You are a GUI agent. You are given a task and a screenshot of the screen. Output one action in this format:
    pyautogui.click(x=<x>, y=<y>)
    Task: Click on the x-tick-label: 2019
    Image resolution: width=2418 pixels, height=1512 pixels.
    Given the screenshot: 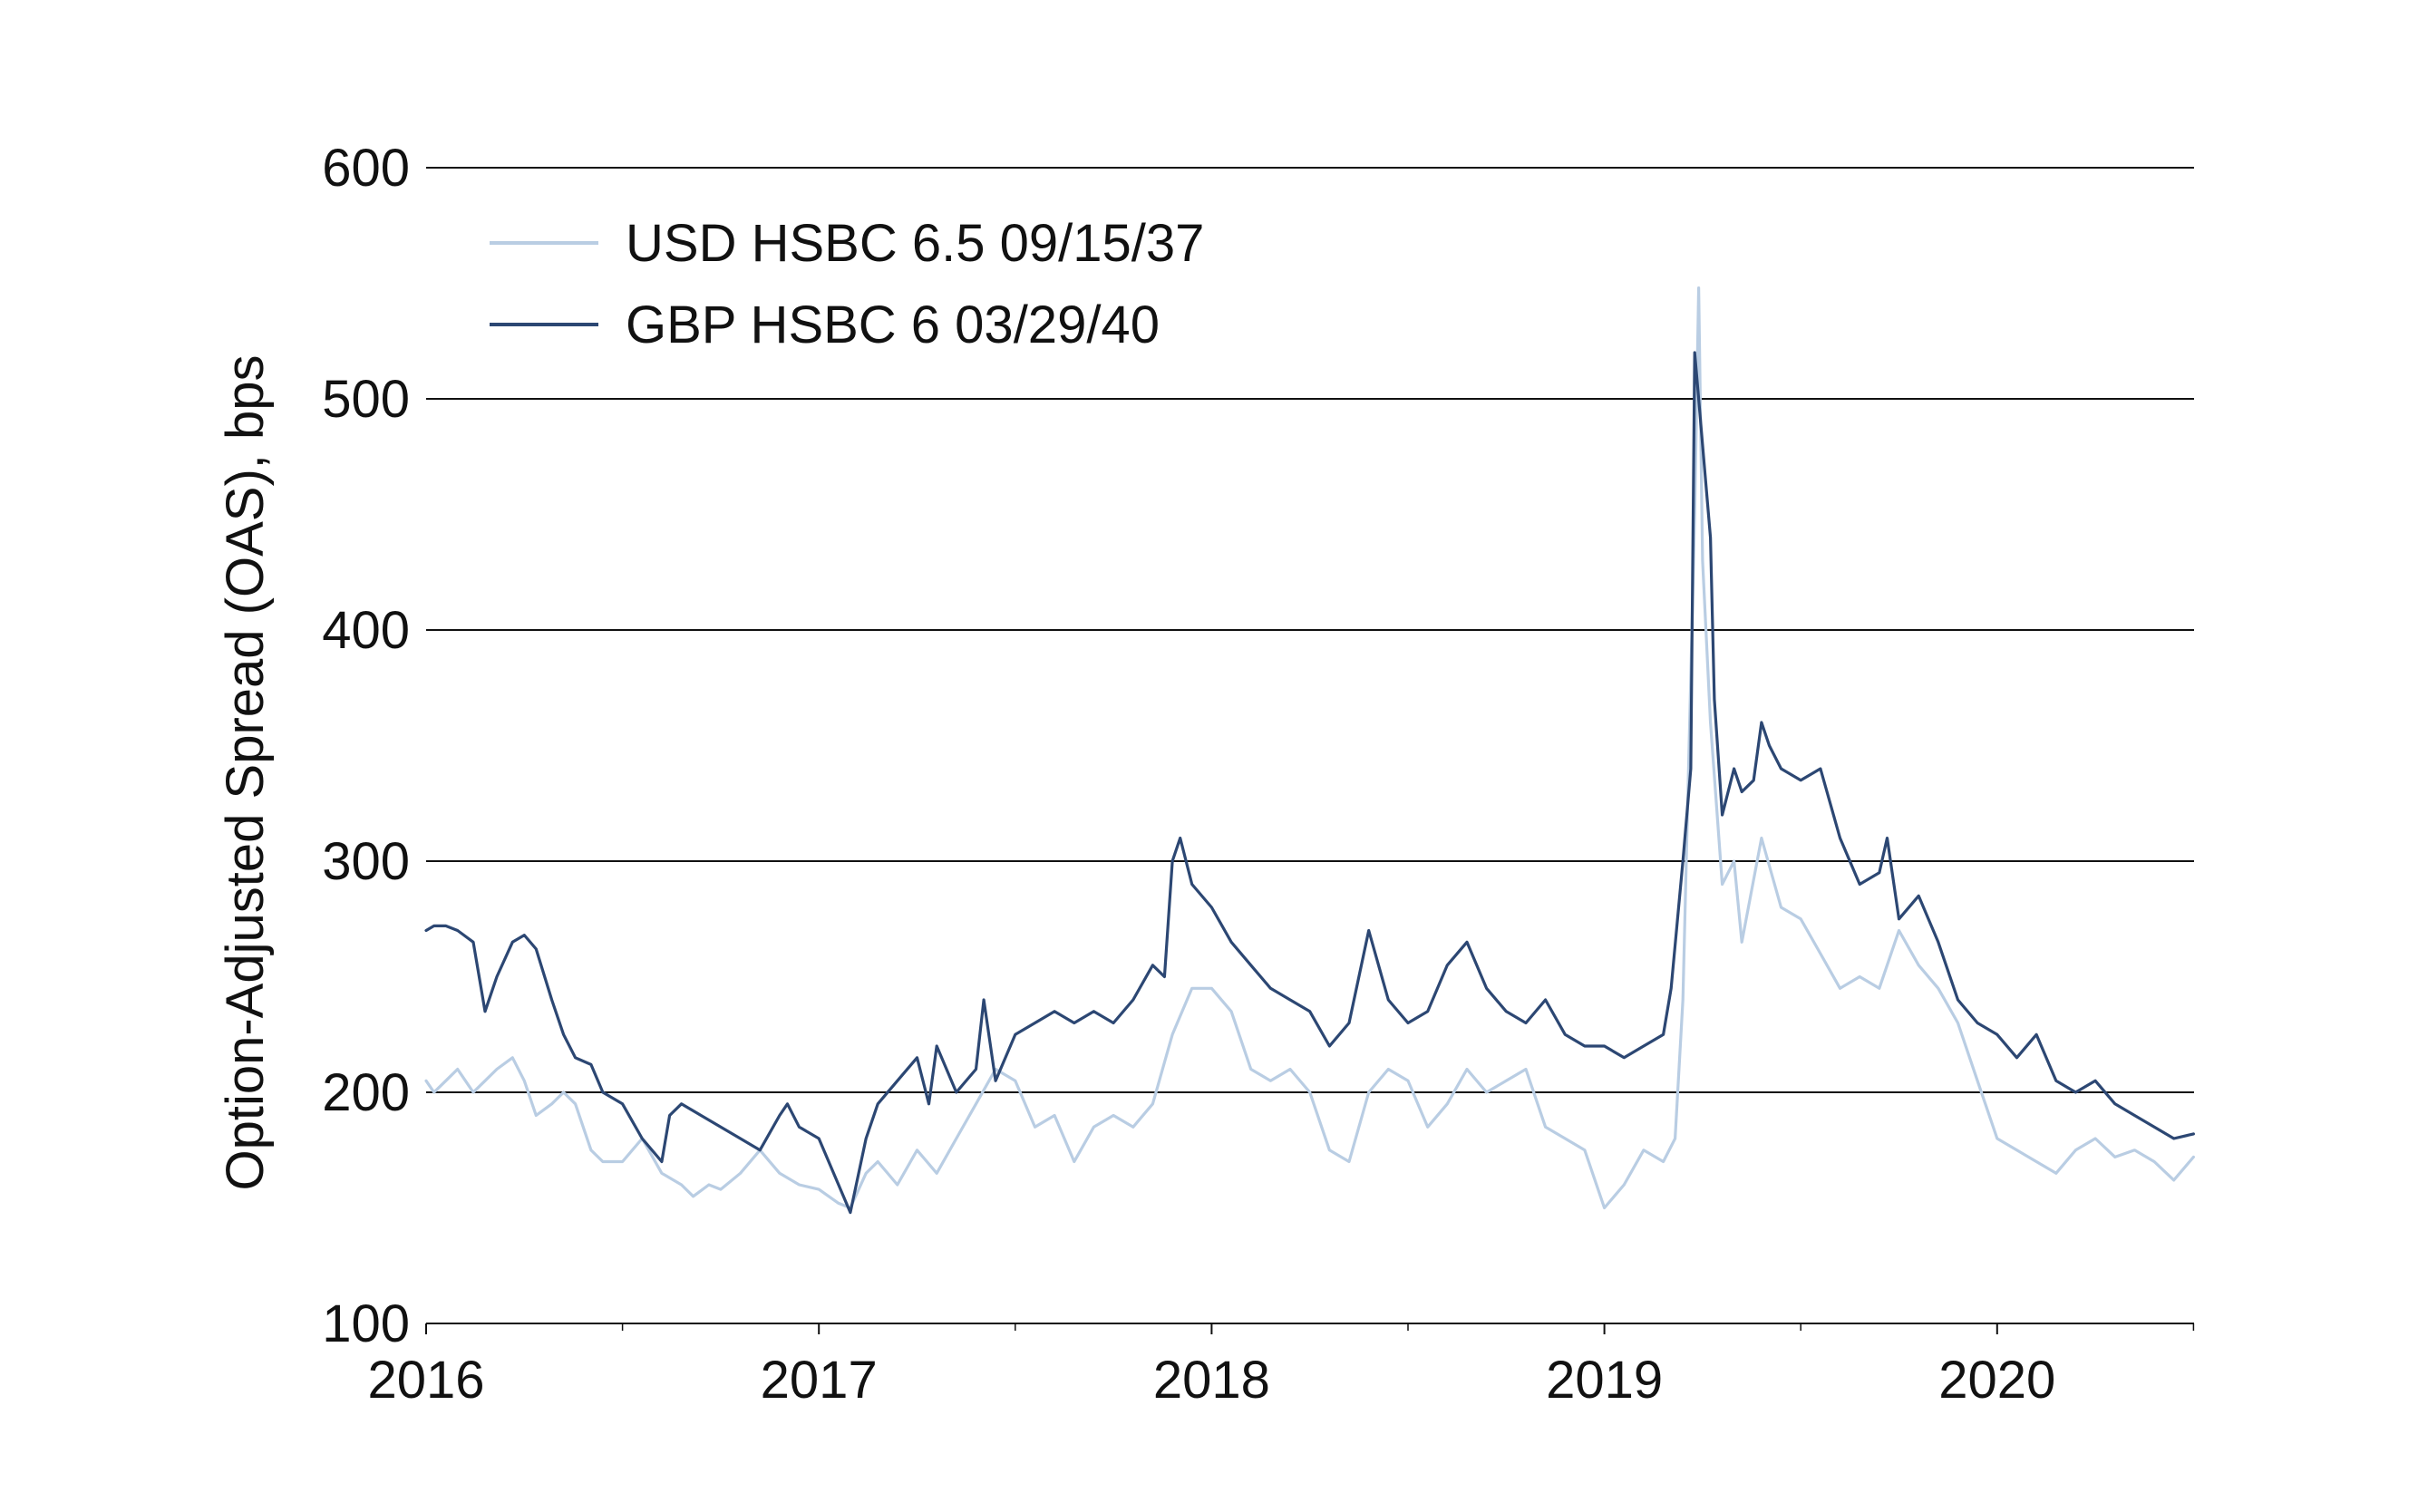 What is the action you would take?
    pyautogui.click(x=1605, y=1380)
    